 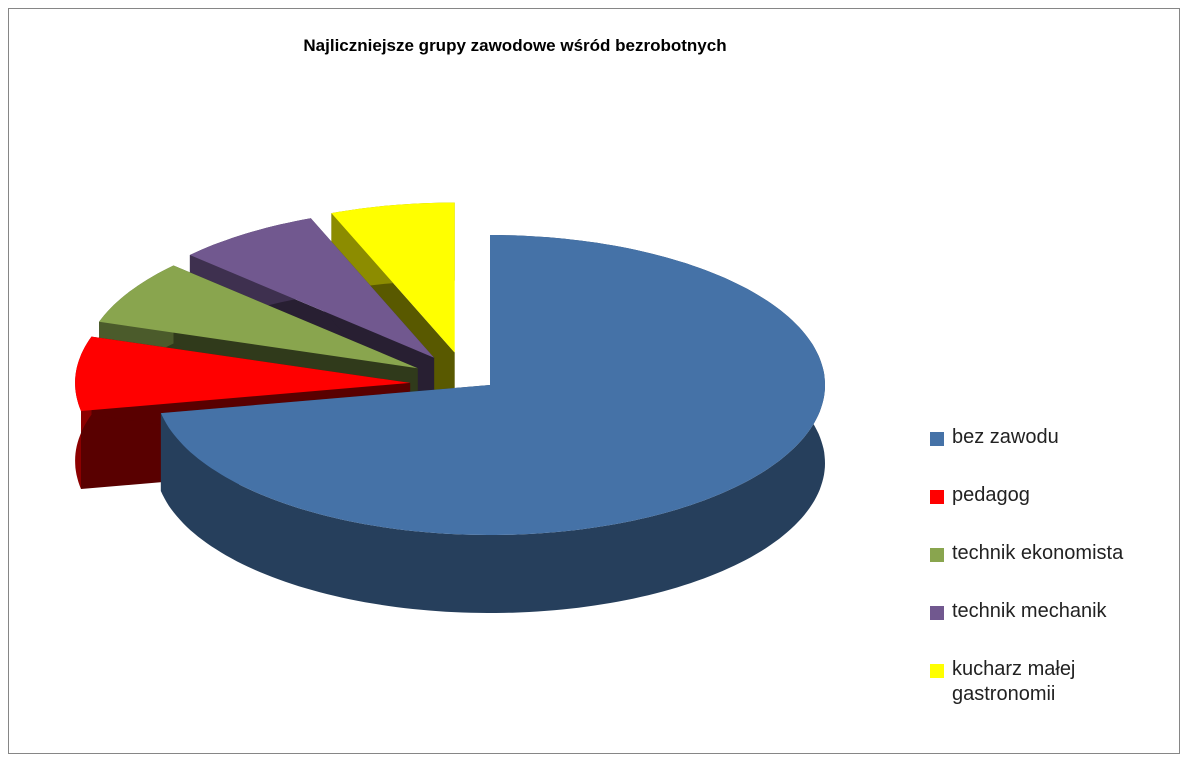 I want to click on legend-item: pedagog, so click(x=1041, y=495).